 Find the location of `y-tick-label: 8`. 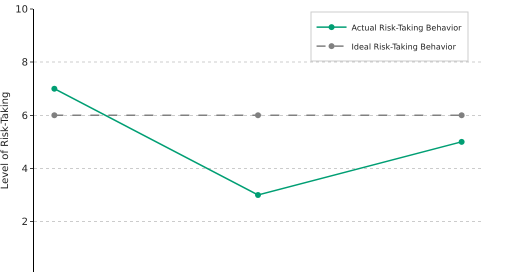

y-tick-label: 8 is located at coordinates (25, 63).